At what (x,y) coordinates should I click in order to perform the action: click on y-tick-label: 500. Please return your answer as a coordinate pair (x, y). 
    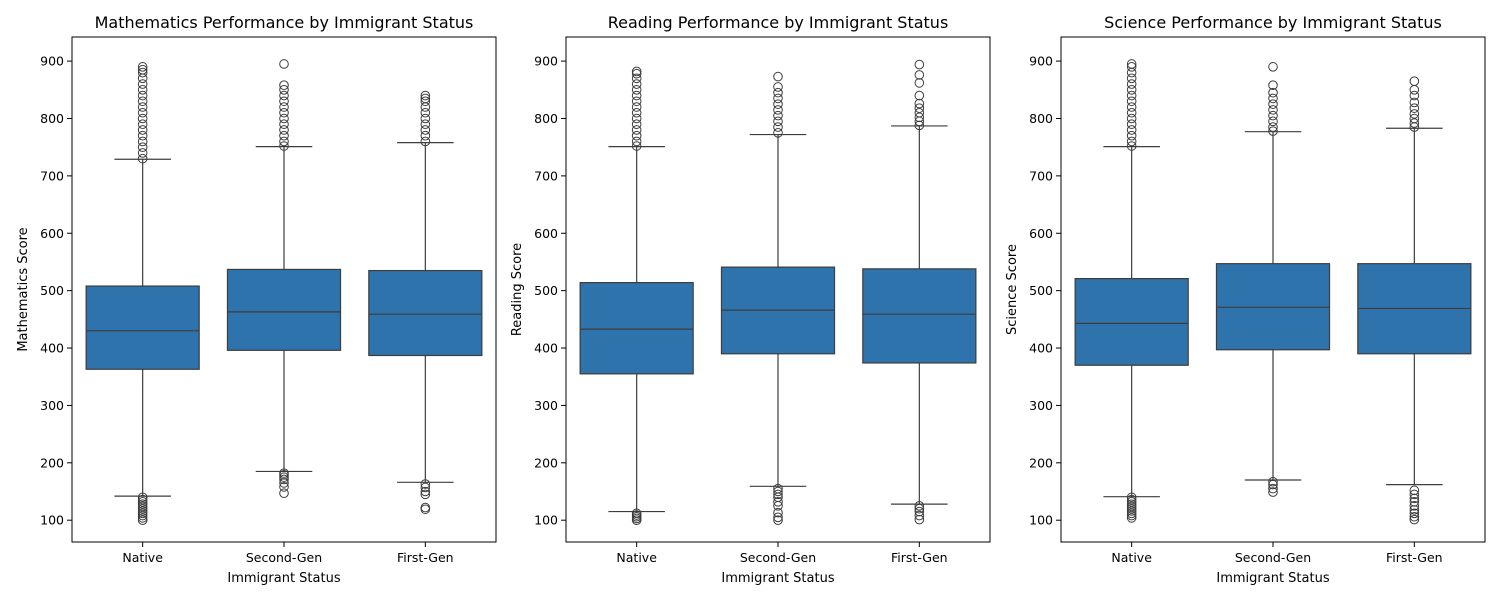
    Looking at the image, I should click on (546, 290).